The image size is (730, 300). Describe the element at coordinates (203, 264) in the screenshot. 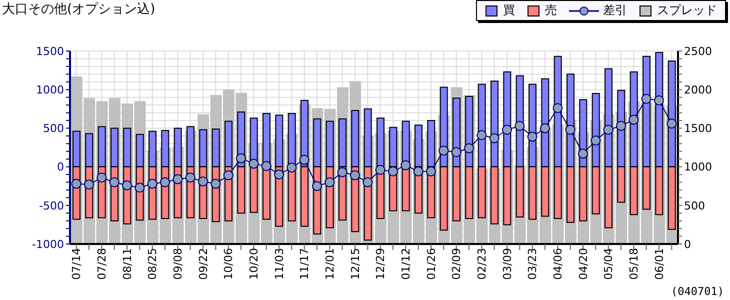

I see `x-tick-label: 09/22` at that location.